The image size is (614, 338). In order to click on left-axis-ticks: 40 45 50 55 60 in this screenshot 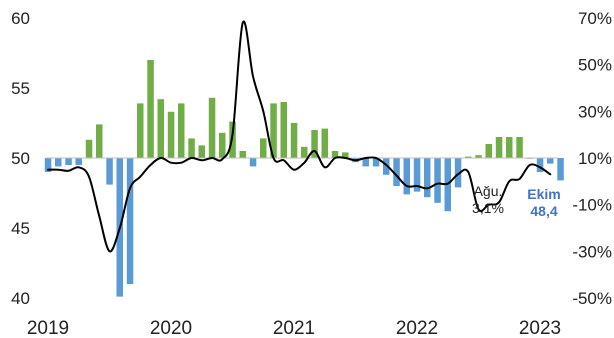, I will do `click(20, 158)`.